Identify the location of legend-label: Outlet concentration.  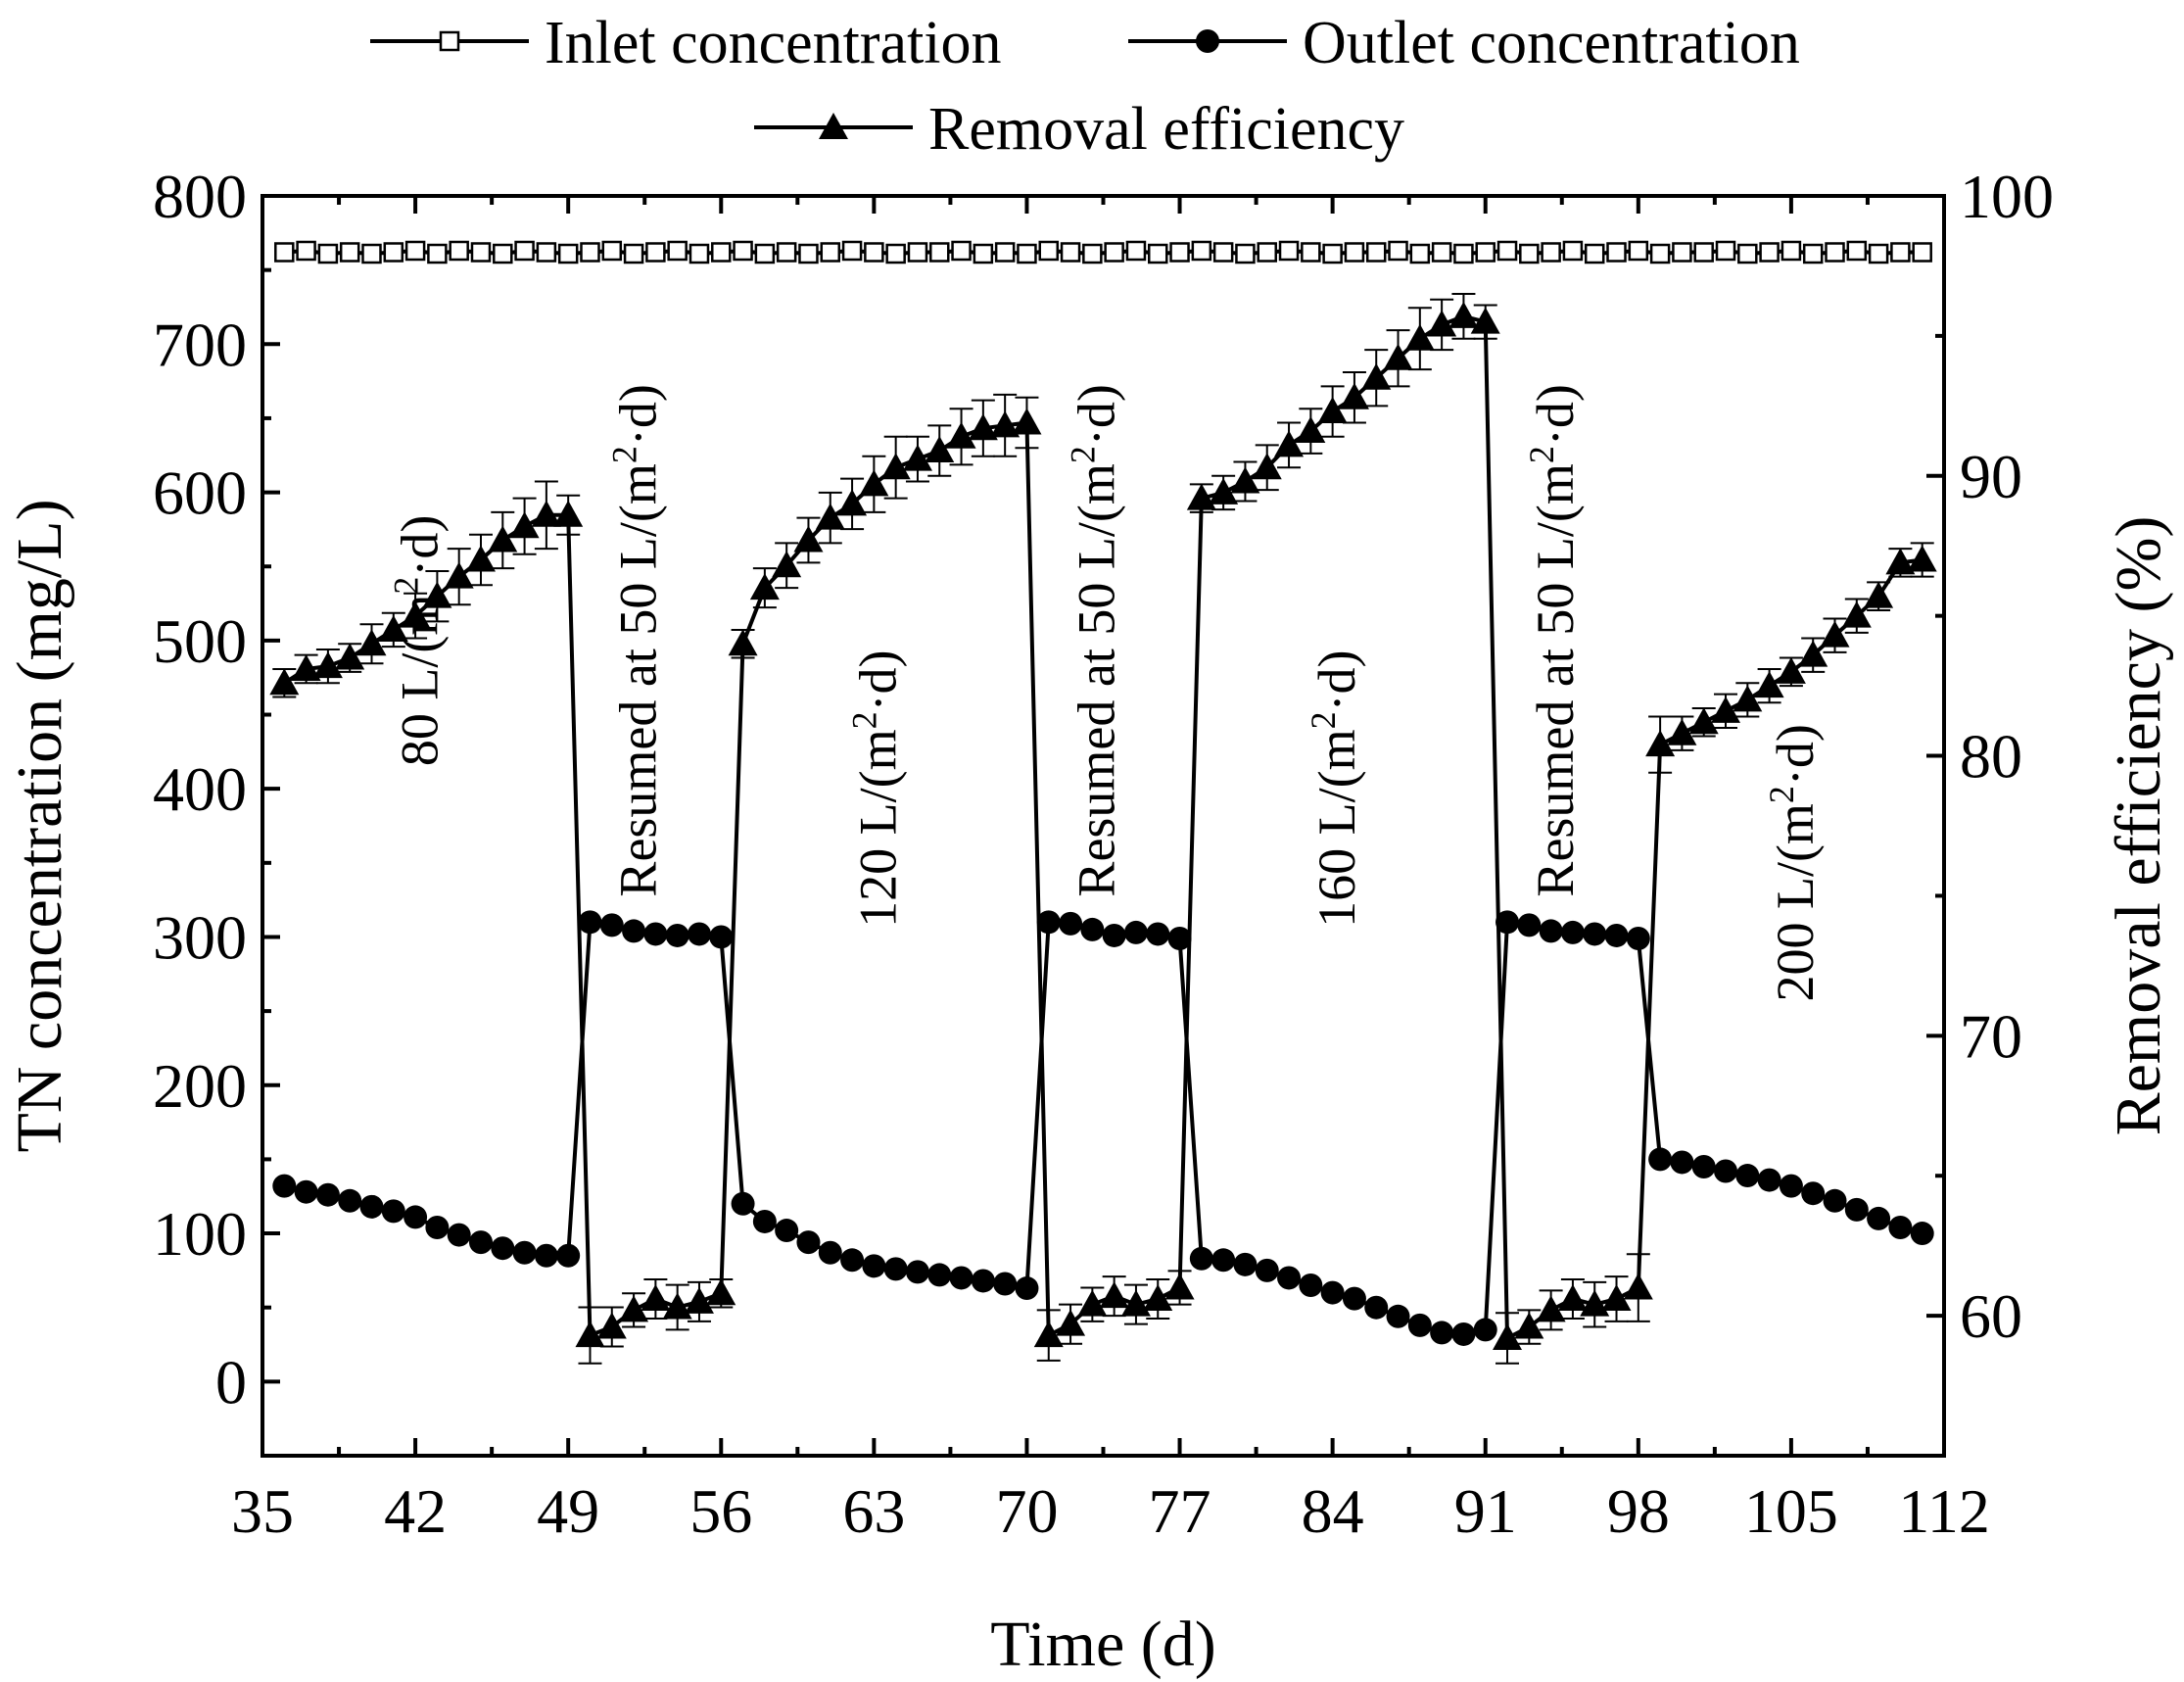
(1551, 43).